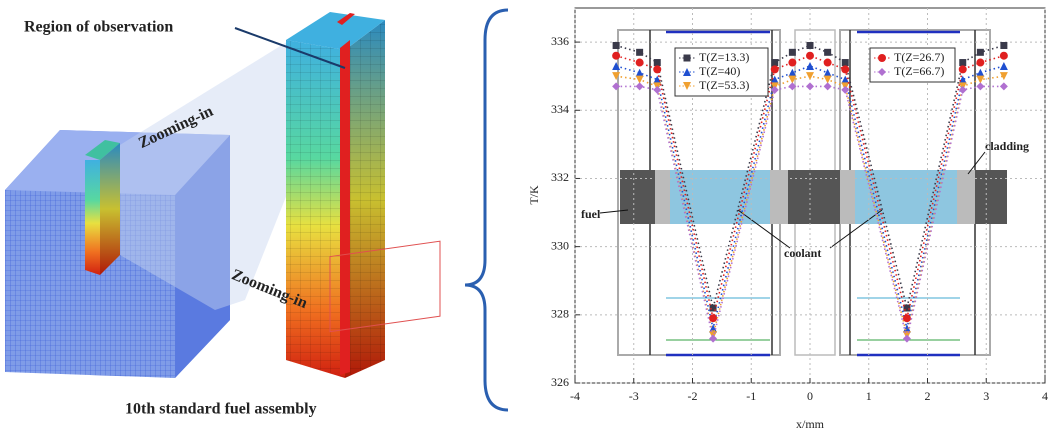  What do you see at coordinates (802, 253) in the screenshot?
I see `annotation: coolant` at bounding box center [802, 253].